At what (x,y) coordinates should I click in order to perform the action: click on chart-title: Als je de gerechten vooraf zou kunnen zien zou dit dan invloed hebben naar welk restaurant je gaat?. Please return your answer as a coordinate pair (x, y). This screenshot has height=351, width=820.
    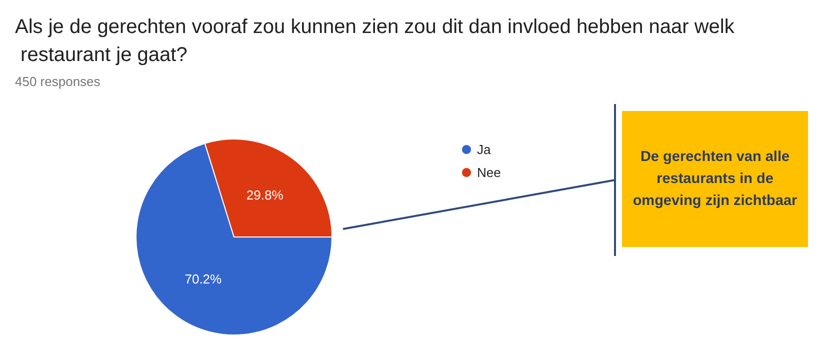
    Looking at the image, I should click on (375, 41).